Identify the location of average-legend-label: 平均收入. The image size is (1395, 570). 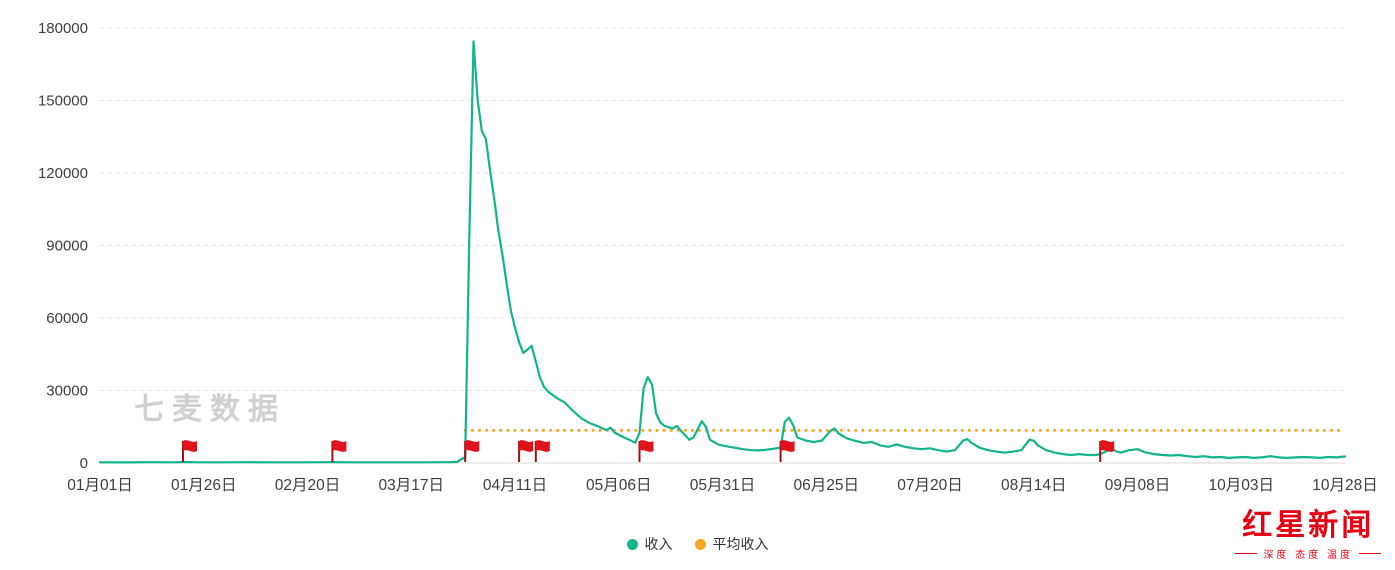
(740, 544).